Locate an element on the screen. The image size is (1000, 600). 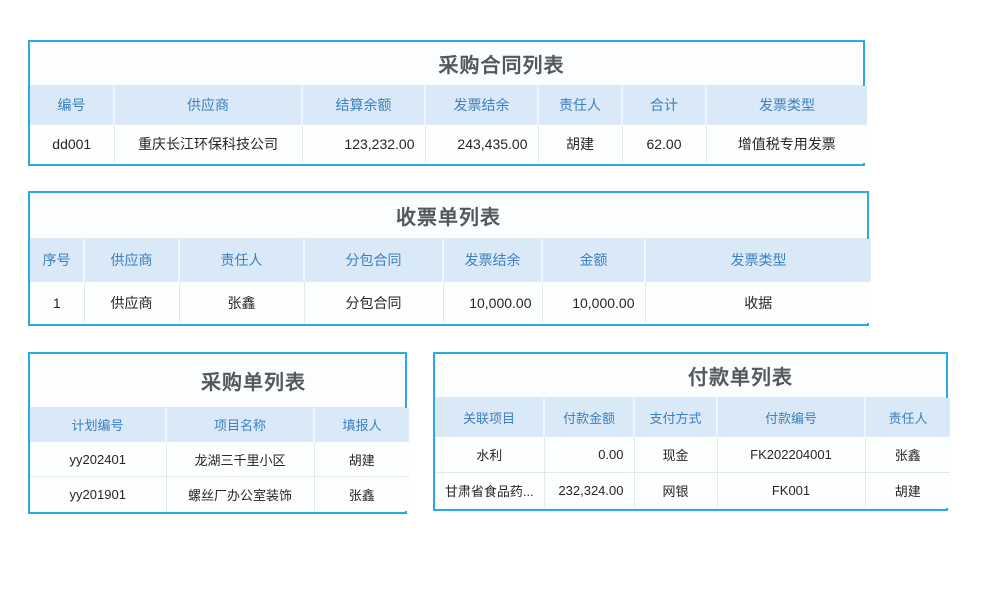
table-cell: 232,324.00 is located at coordinates (589, 490).